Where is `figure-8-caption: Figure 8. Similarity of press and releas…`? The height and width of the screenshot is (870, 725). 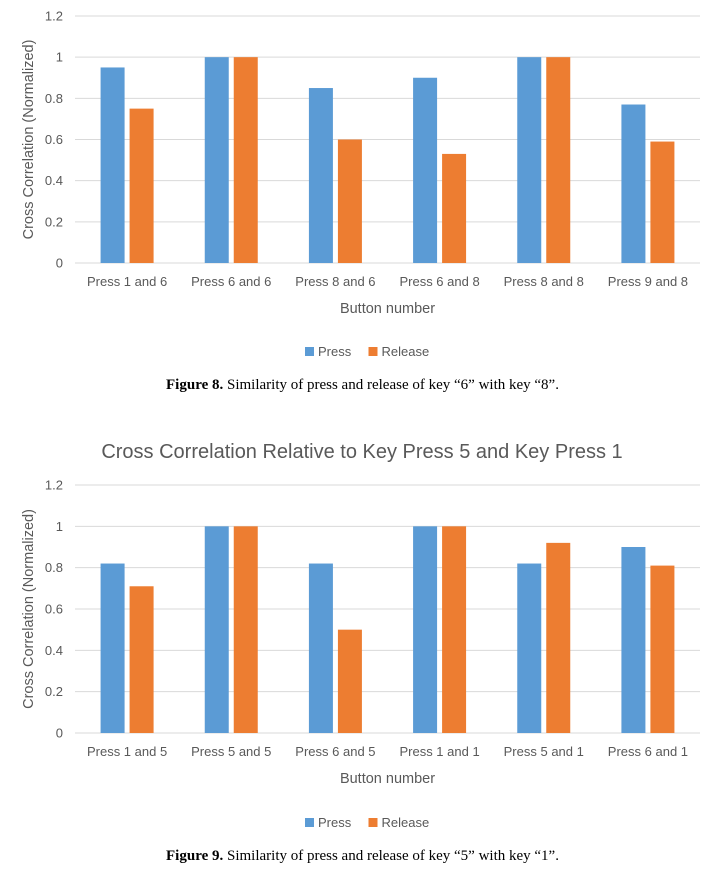
figure-8-caption: Figure 8. Similarity of press and releas… is located at coordinates (362, 385).